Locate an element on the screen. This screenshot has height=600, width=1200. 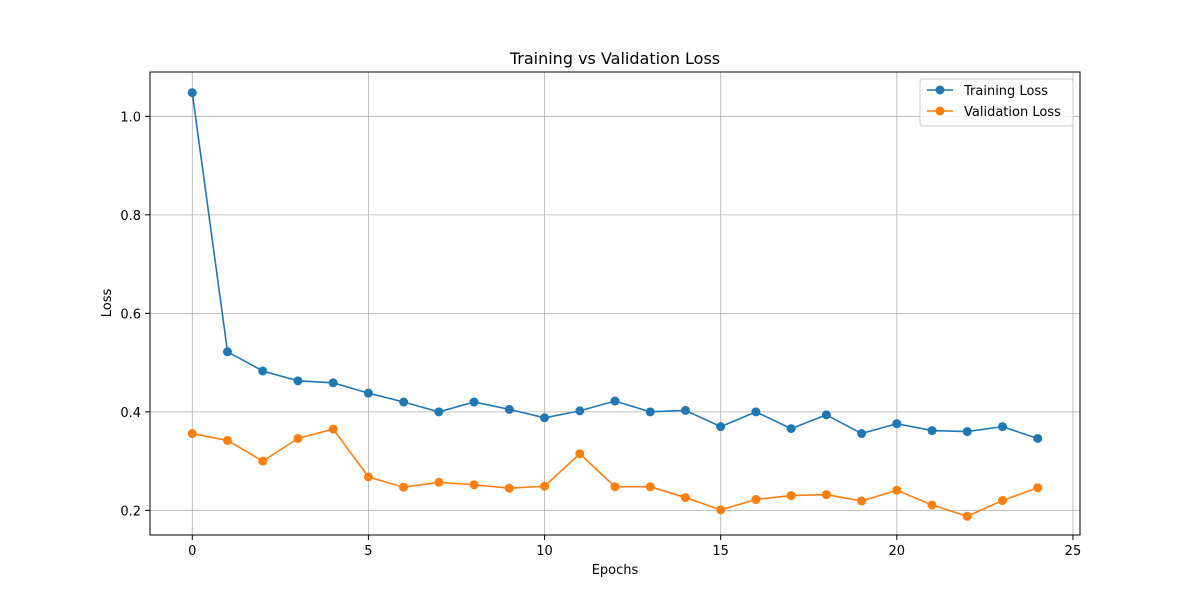
chart-title: Training vs Validation Loss is located at coordinates (614, 58).